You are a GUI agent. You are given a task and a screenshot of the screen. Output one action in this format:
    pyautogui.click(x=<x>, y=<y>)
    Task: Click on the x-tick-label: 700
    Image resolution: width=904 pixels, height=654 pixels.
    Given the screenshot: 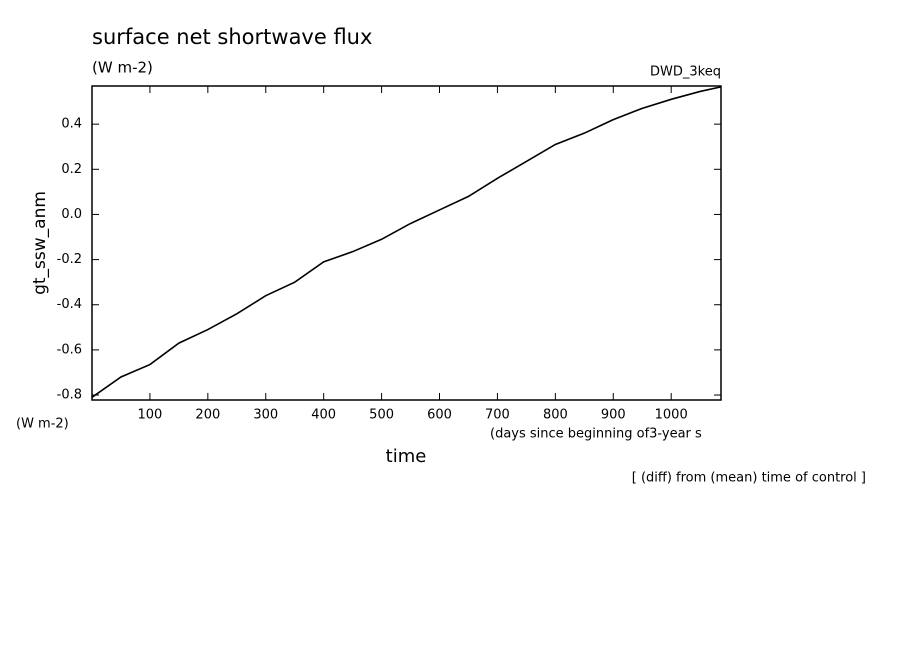 What is the action you would take?
    pyautogui.click(x=497, y=415)
    